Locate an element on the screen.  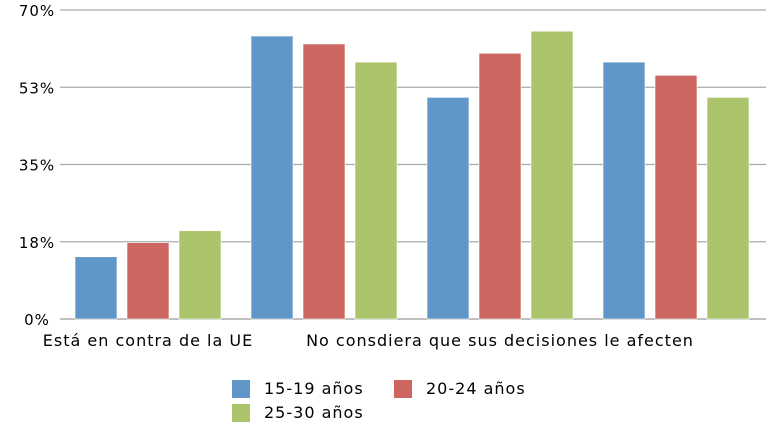
y-tick-label: 70% is located at coordinates (37, 11).